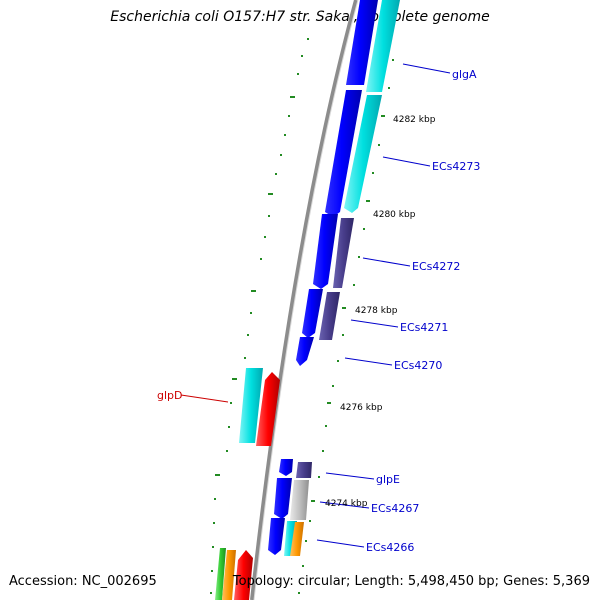 The image size is (600, 600). Describe the element at coordinates (388, 479) in the screenshot. I see `gene-label-glpe: glpE` at that location.